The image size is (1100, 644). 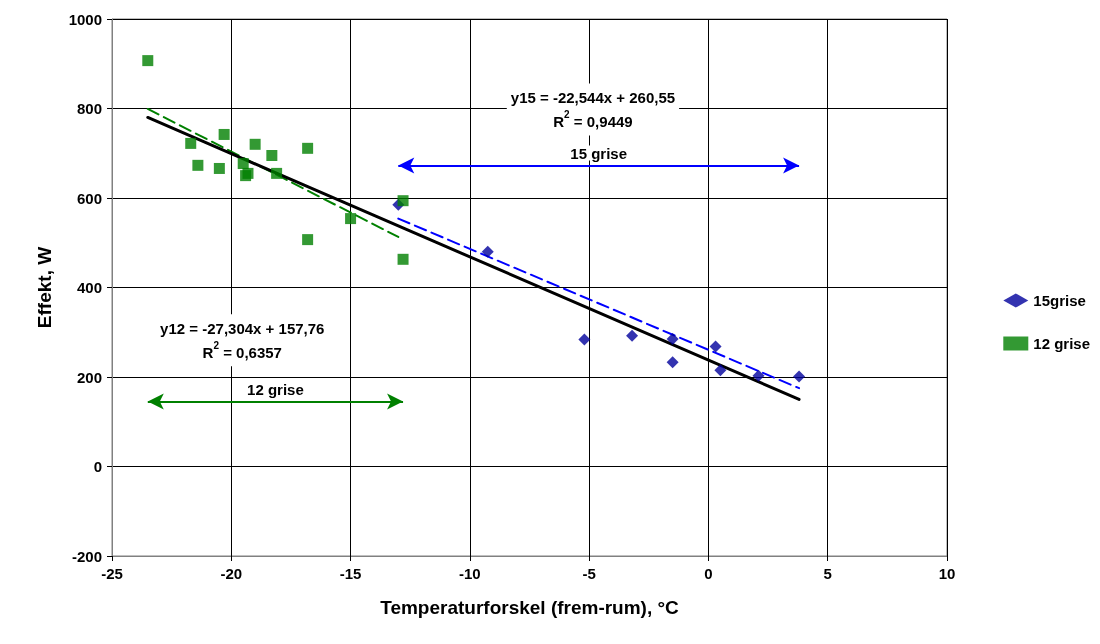 I want to click on y-tick-label: 200, so click(x=89, y=377).